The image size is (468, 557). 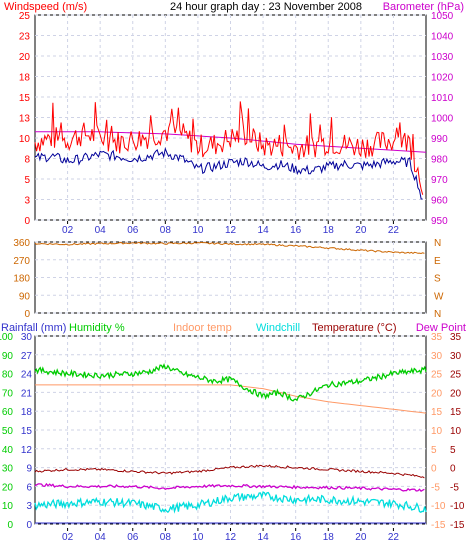 What do you see at coordinates (439, 201) in the screenshot?
I see `y-right-tick-label: 960` at bounding box center [439, 201].